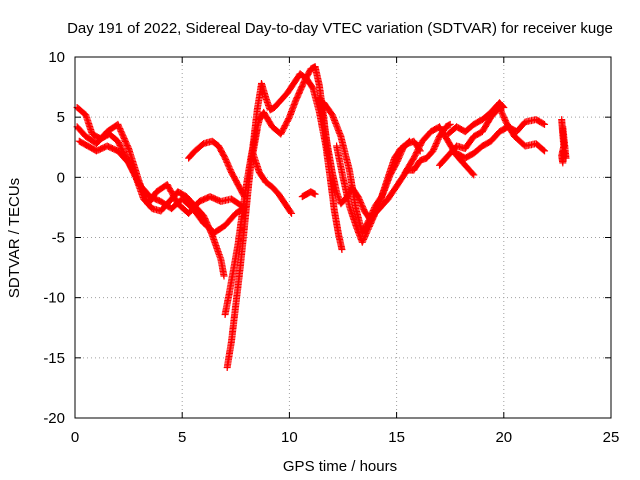 This screenshot has height=480, width=640. I want to click on series-track-n, so click(501, 139).